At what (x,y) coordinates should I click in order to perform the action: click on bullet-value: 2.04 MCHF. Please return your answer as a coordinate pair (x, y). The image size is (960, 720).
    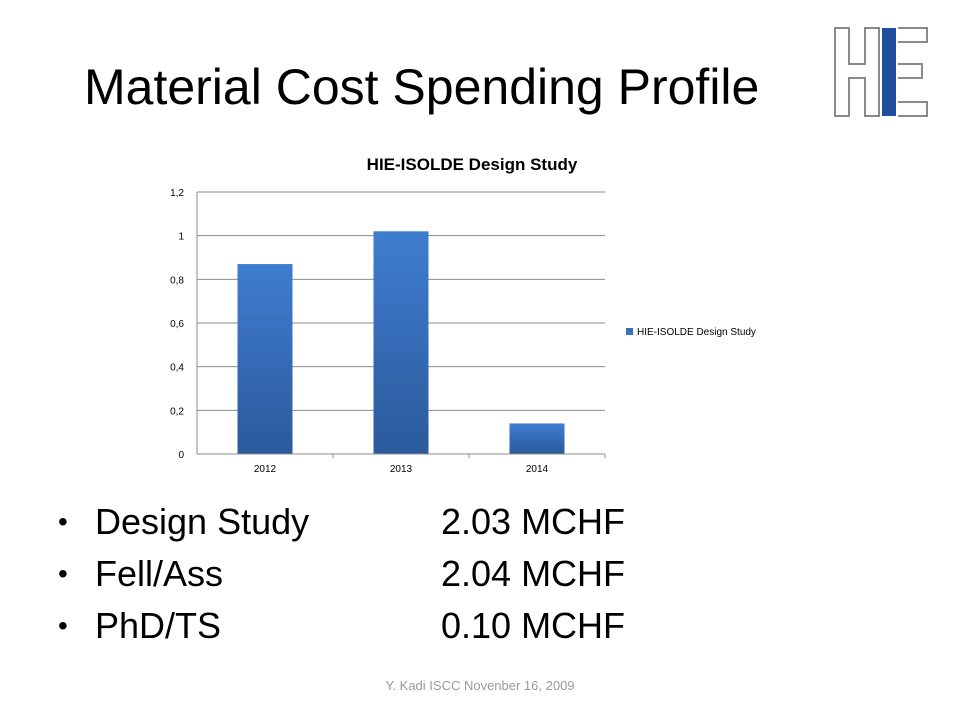
    Looking at the image, I should click on (533, 573).